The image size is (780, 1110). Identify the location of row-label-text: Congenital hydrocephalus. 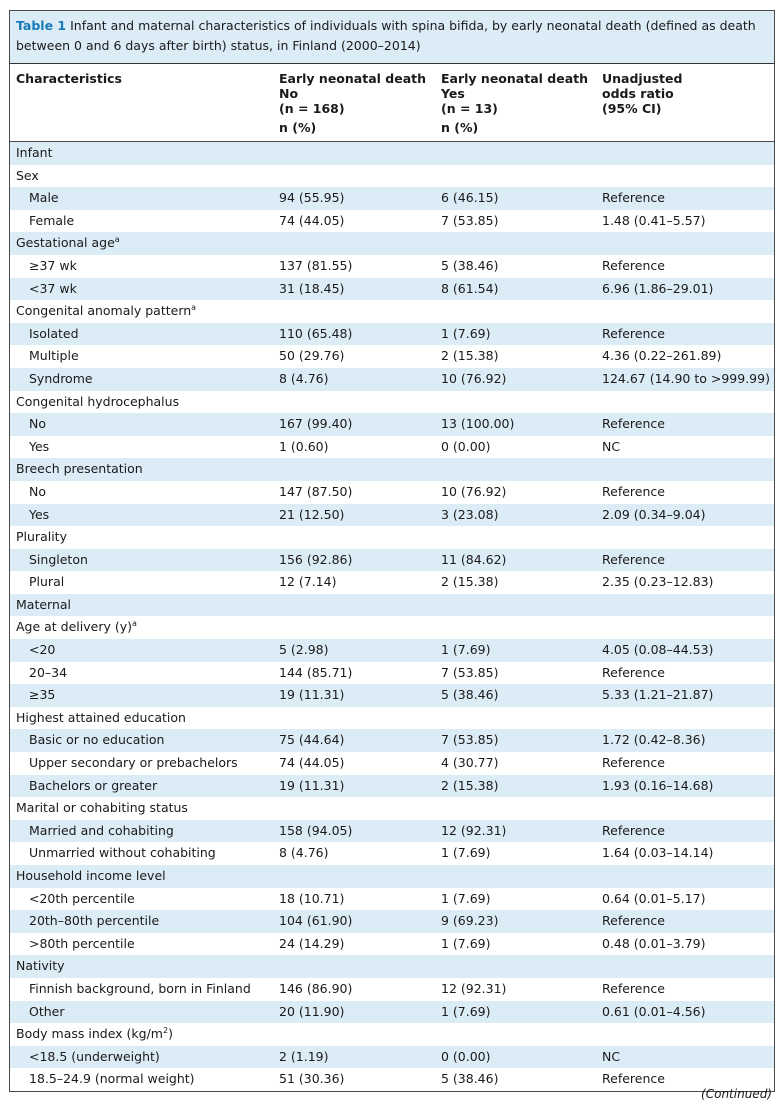
(98, 401).